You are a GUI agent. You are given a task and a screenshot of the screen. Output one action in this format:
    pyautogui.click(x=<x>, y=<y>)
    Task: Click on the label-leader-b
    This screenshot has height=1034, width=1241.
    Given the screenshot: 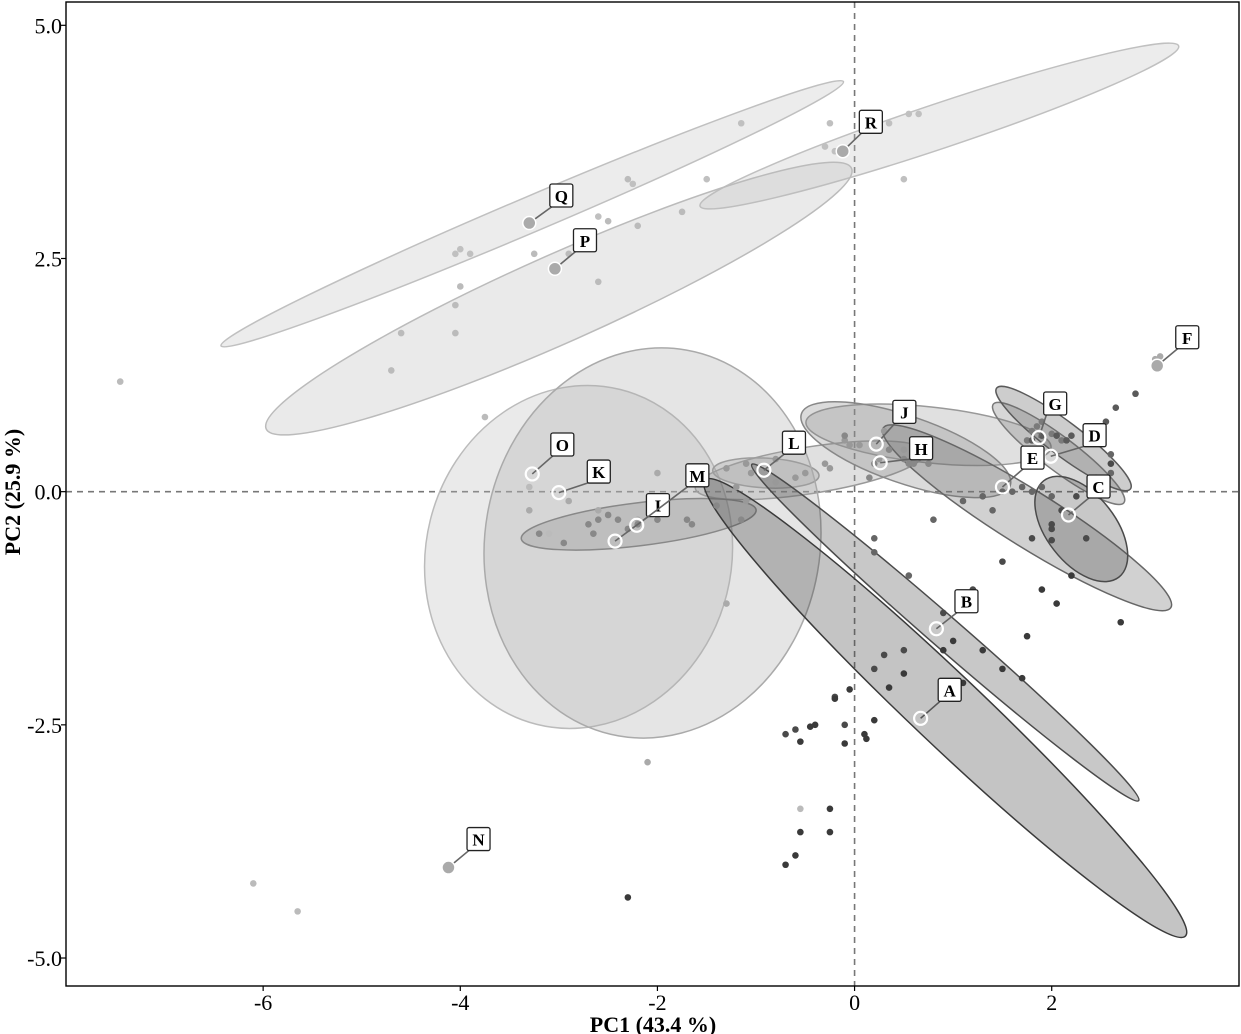 What is the action you would take?
    pyautogui.click(x=947, y=620)
    